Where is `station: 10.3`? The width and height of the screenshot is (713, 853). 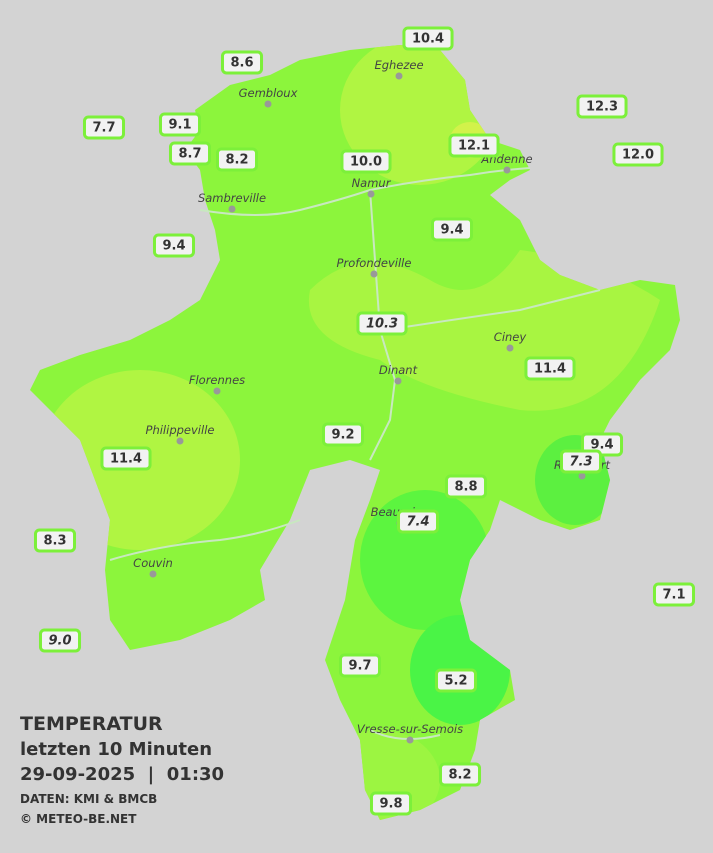 station: 10.3 is located at coordinates (382, 323).